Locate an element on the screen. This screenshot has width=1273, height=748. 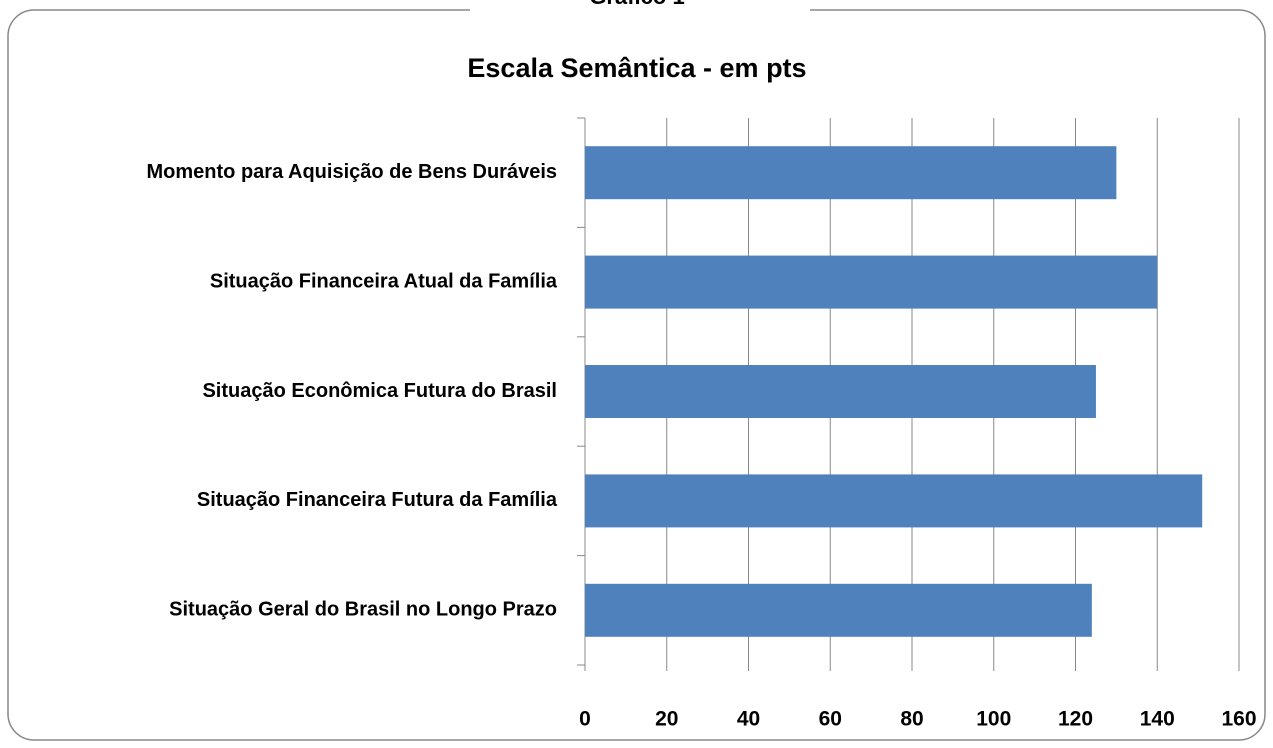
heading-bg is located at coordinates (640, 6).